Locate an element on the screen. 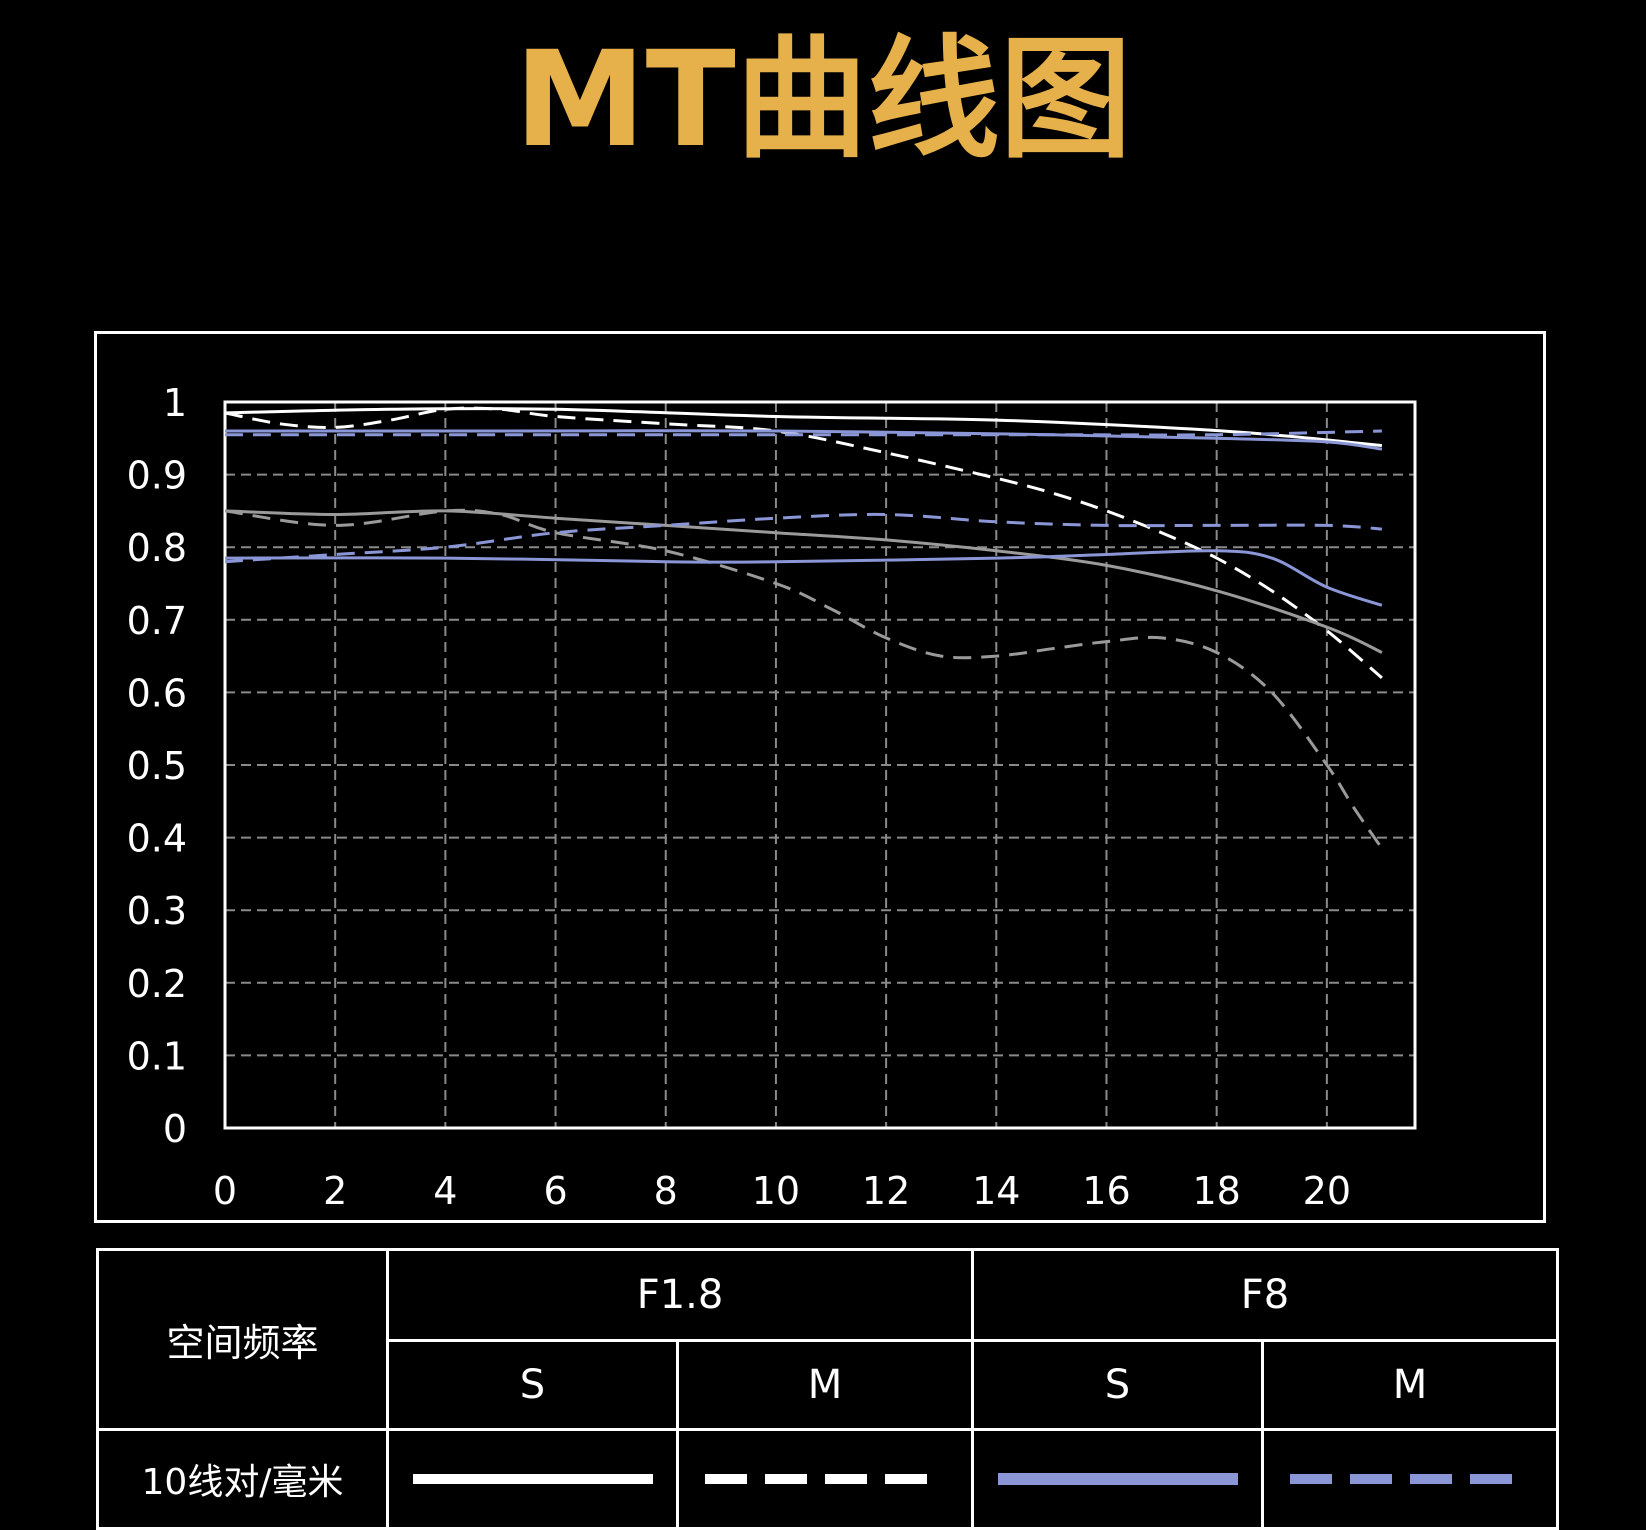  y-tick-label: 0.3 is located at coordinates (157, 911).